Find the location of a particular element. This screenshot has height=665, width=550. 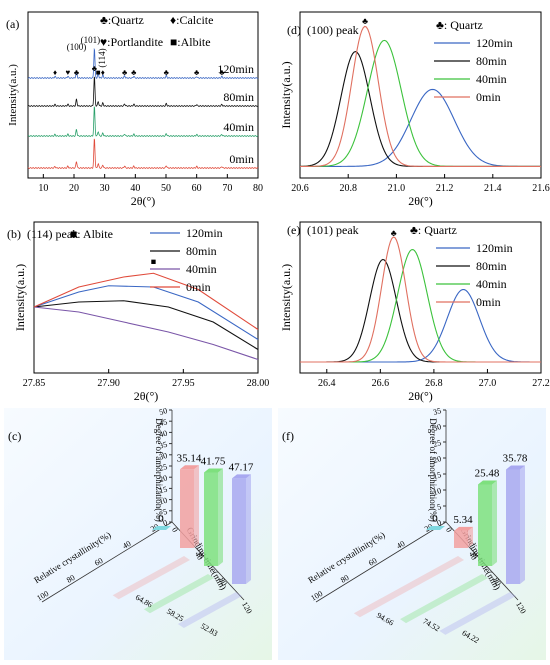

panel-label: (e) is located at coordinates (293, 230).